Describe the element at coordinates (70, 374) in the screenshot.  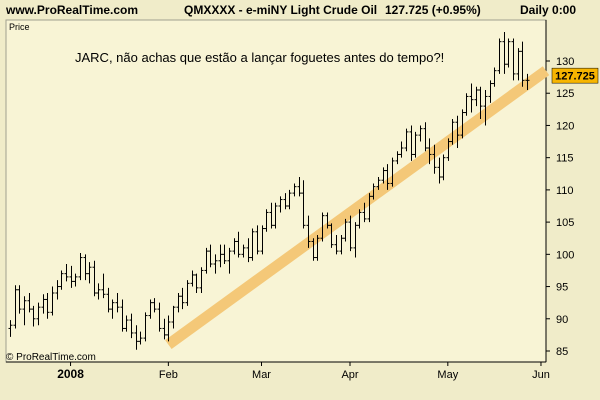
I see `x-tick-label: 2008` at that location.